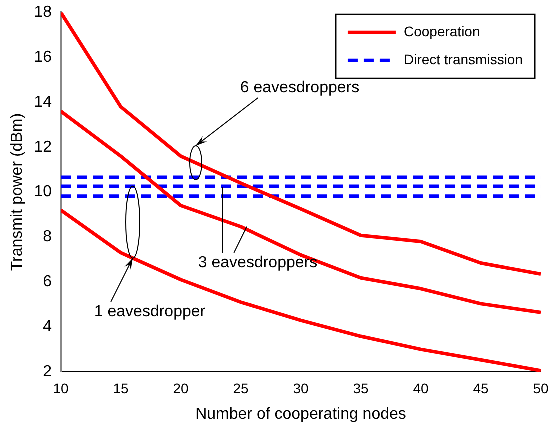  I want to click on legend-label: Cooperation, so click(442, 31).